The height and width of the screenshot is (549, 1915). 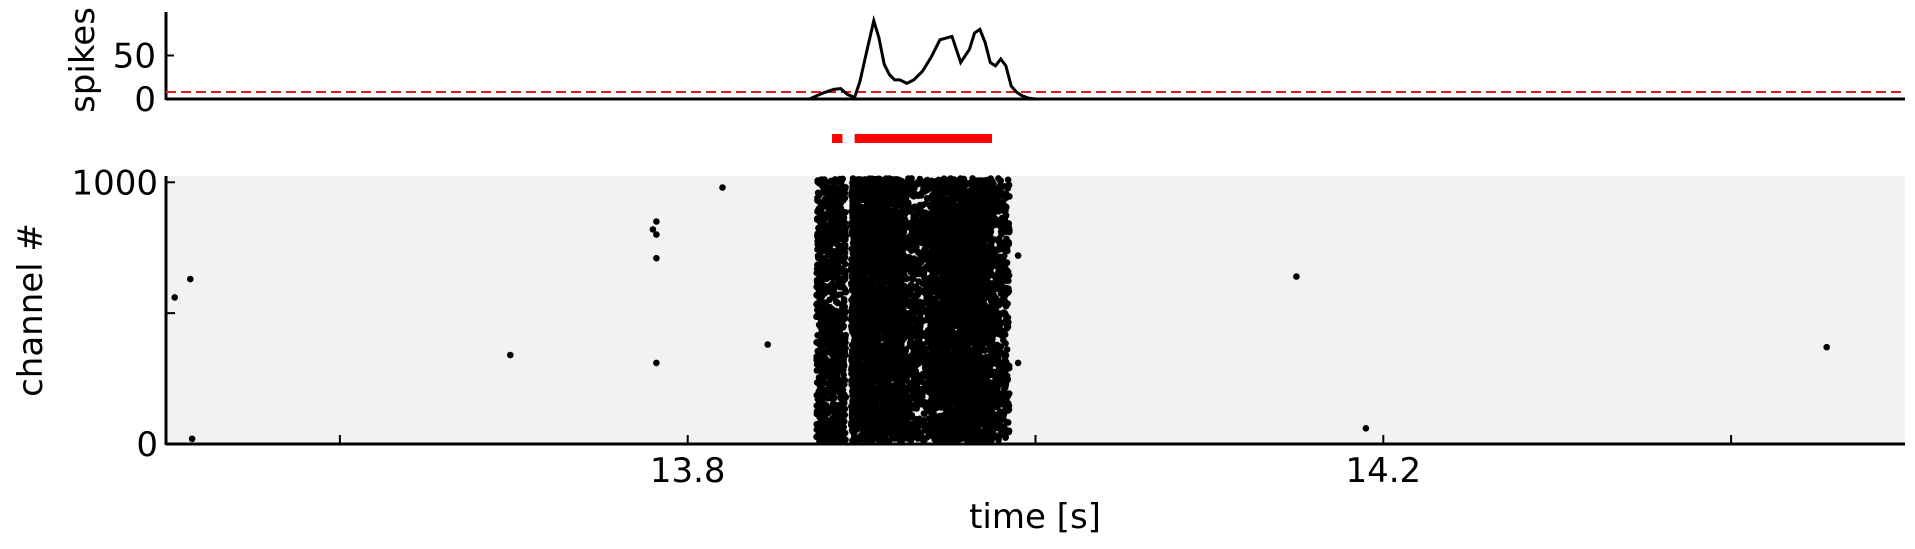 I want to click on burst-marker, so click(x=837, y=138).